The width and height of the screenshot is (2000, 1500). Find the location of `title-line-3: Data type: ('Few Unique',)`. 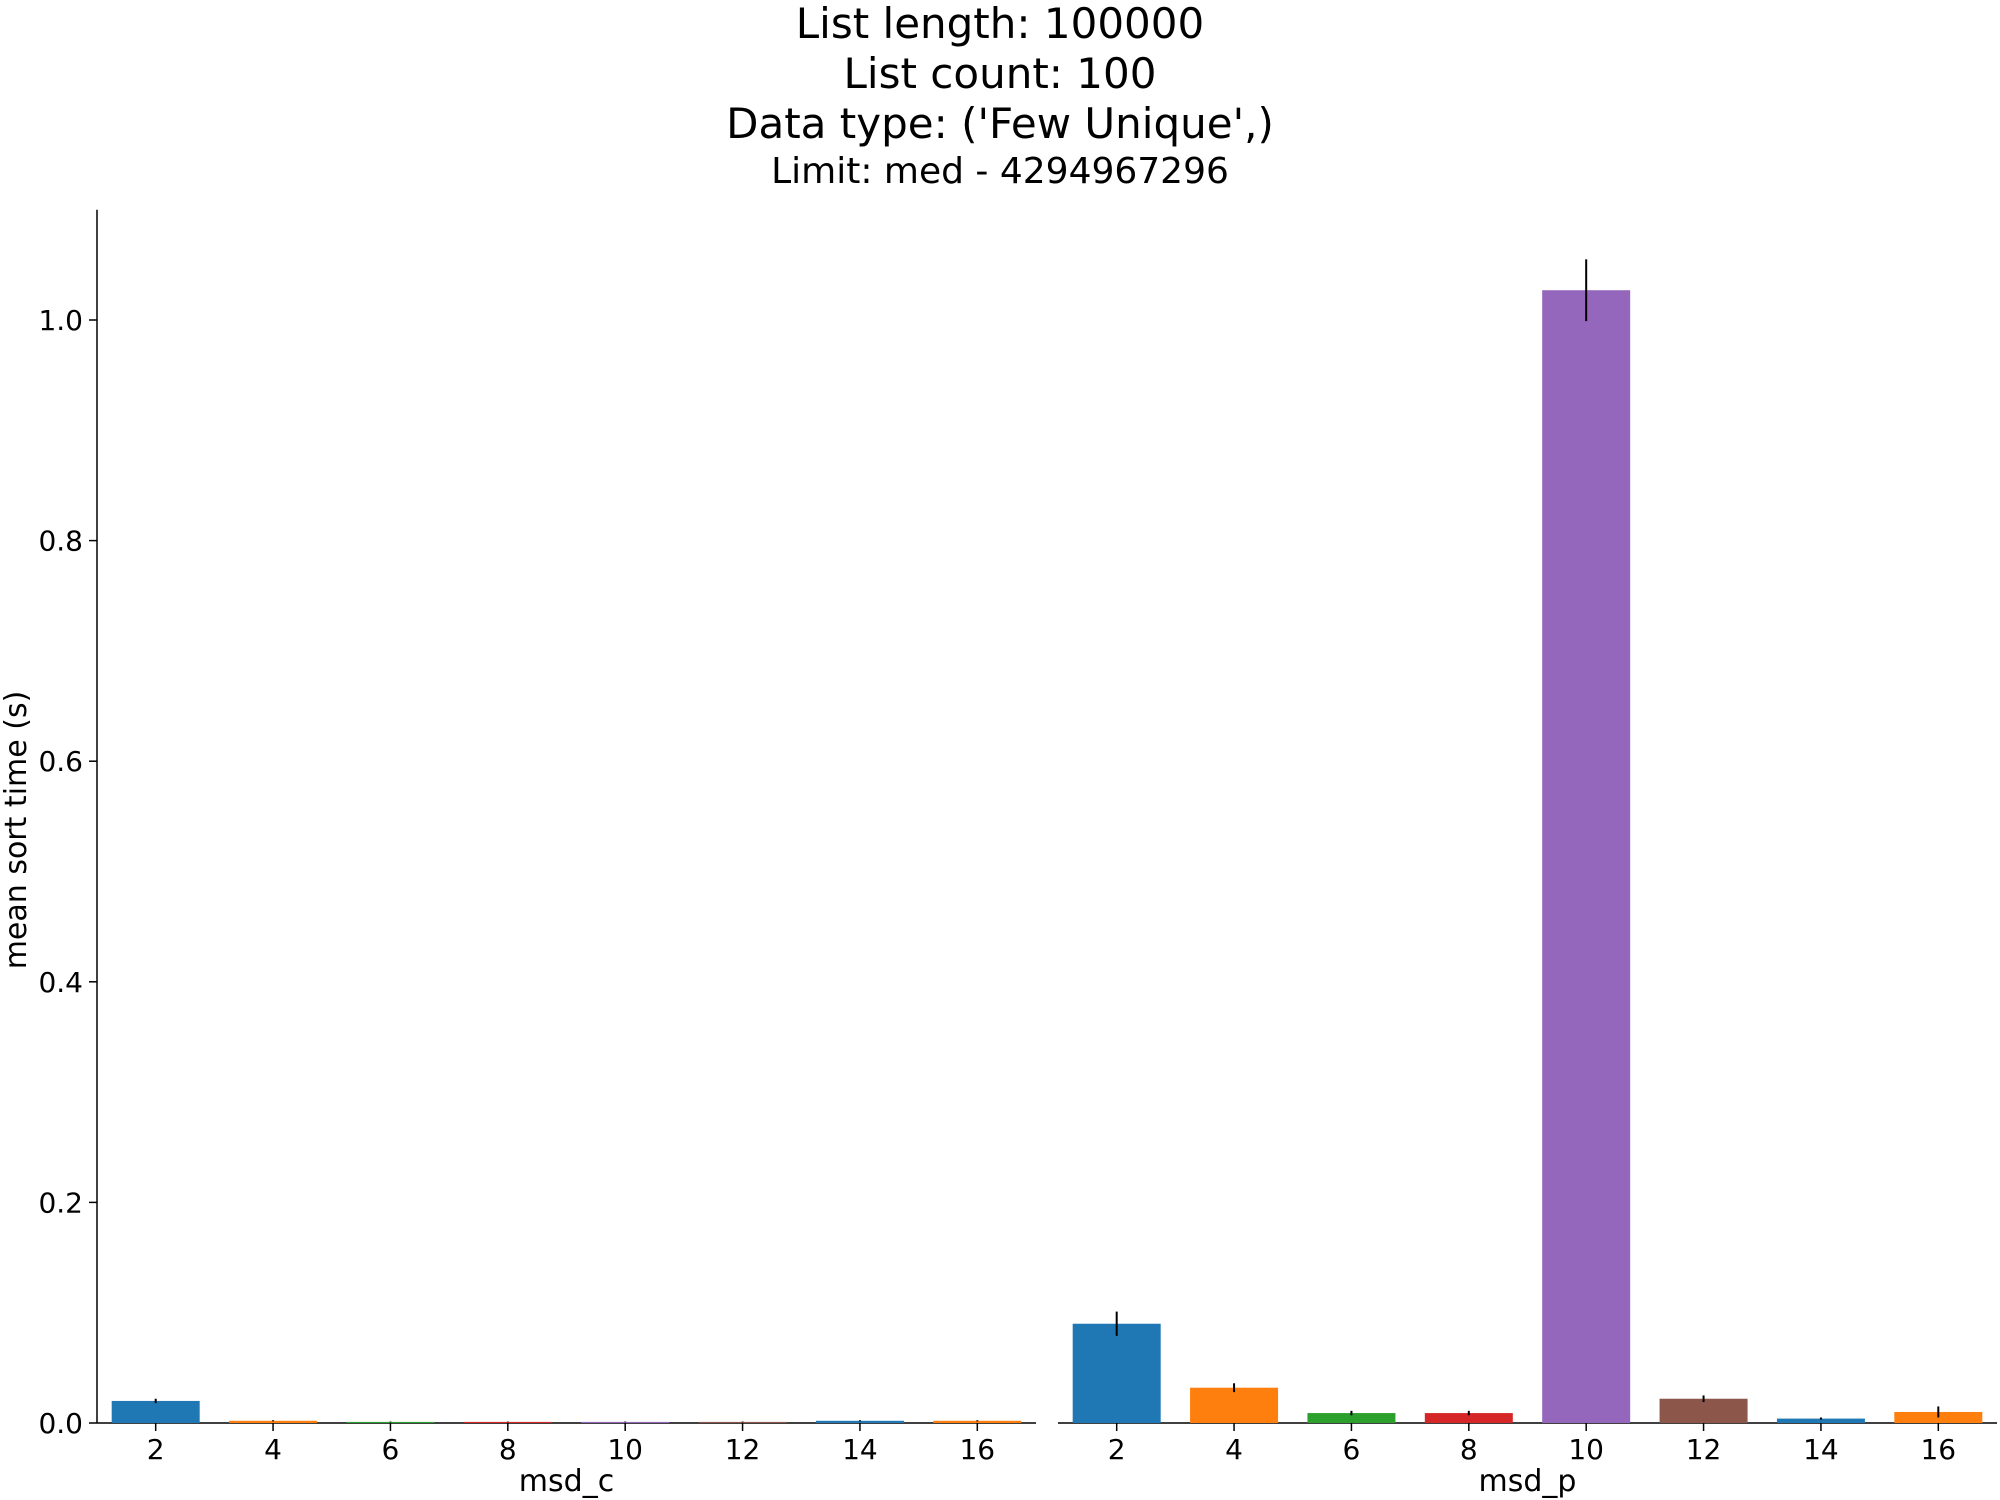

title-line-3: Data type: ('Few Unique',) is located at coordinates (1000, 123).